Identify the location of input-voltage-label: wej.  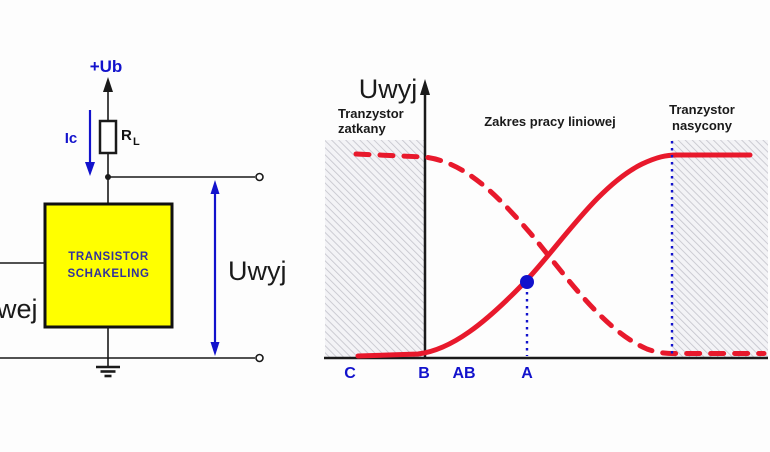
(19, 309).